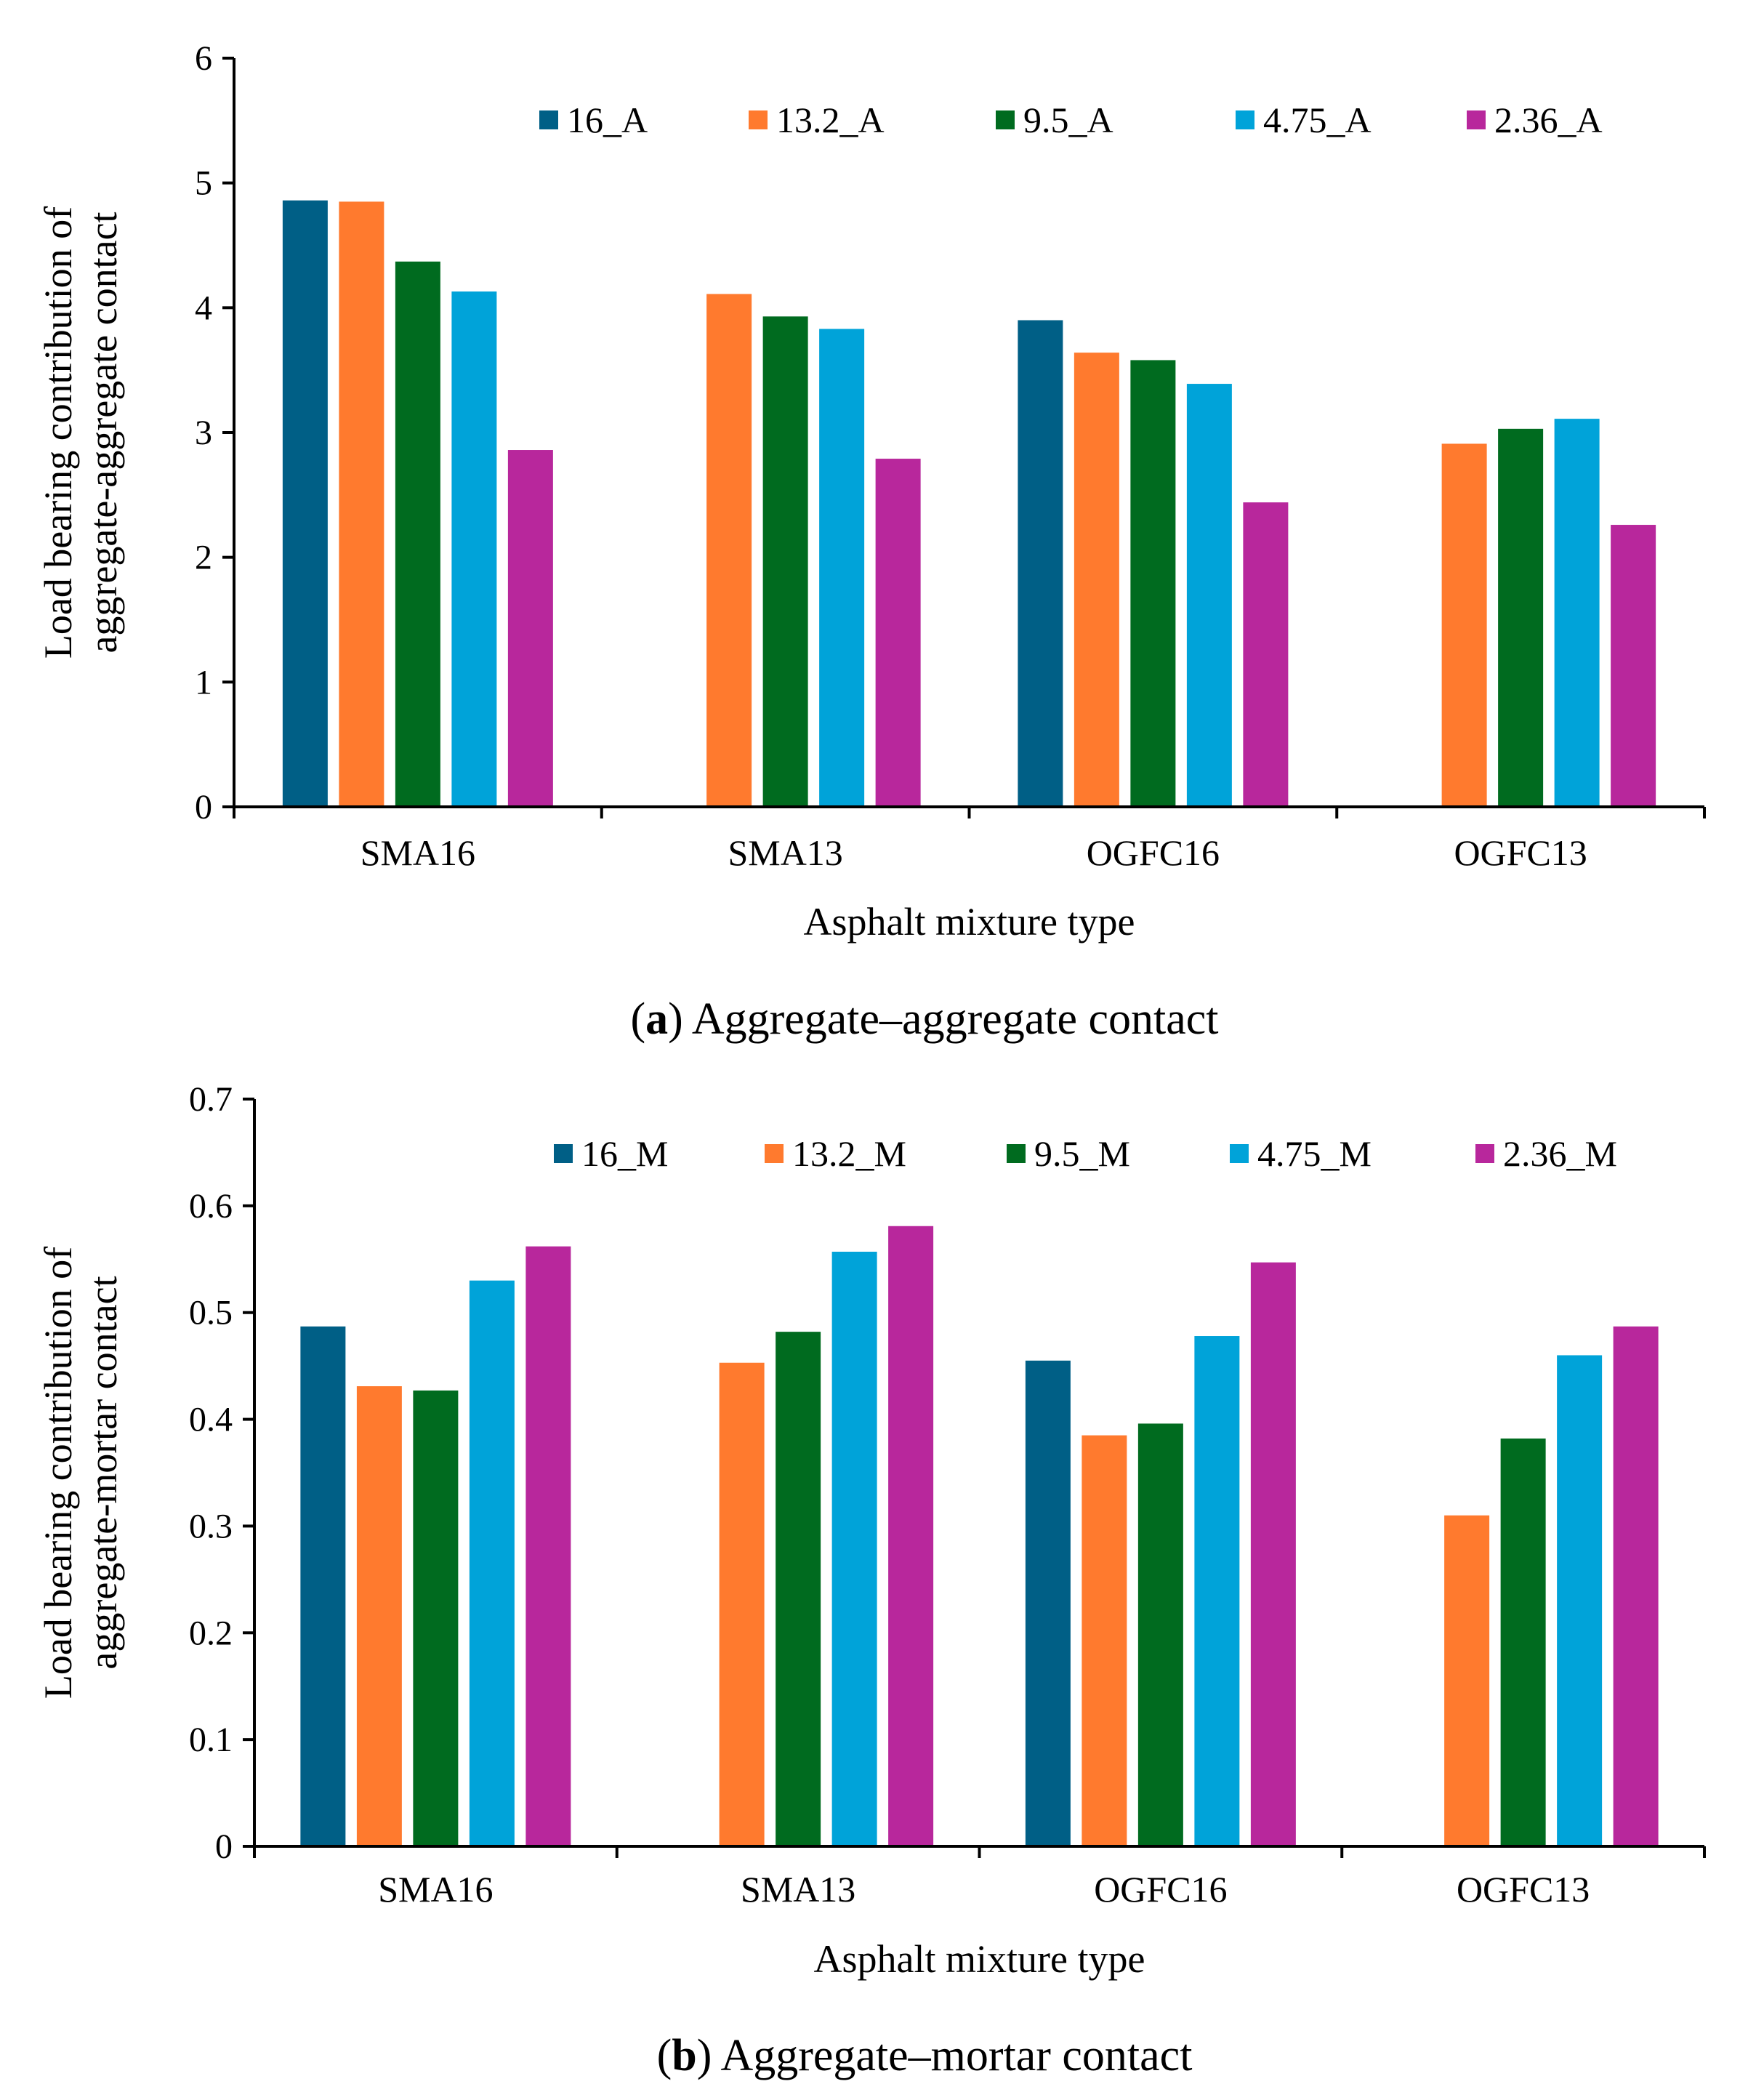 The height and width of the screenshot is (2100, 1748). What do you see at coordinates (1580, 1600) in the screenshot?
I see `bar-4.75_M-OGFC13` at bounding box center [1580, 1600].